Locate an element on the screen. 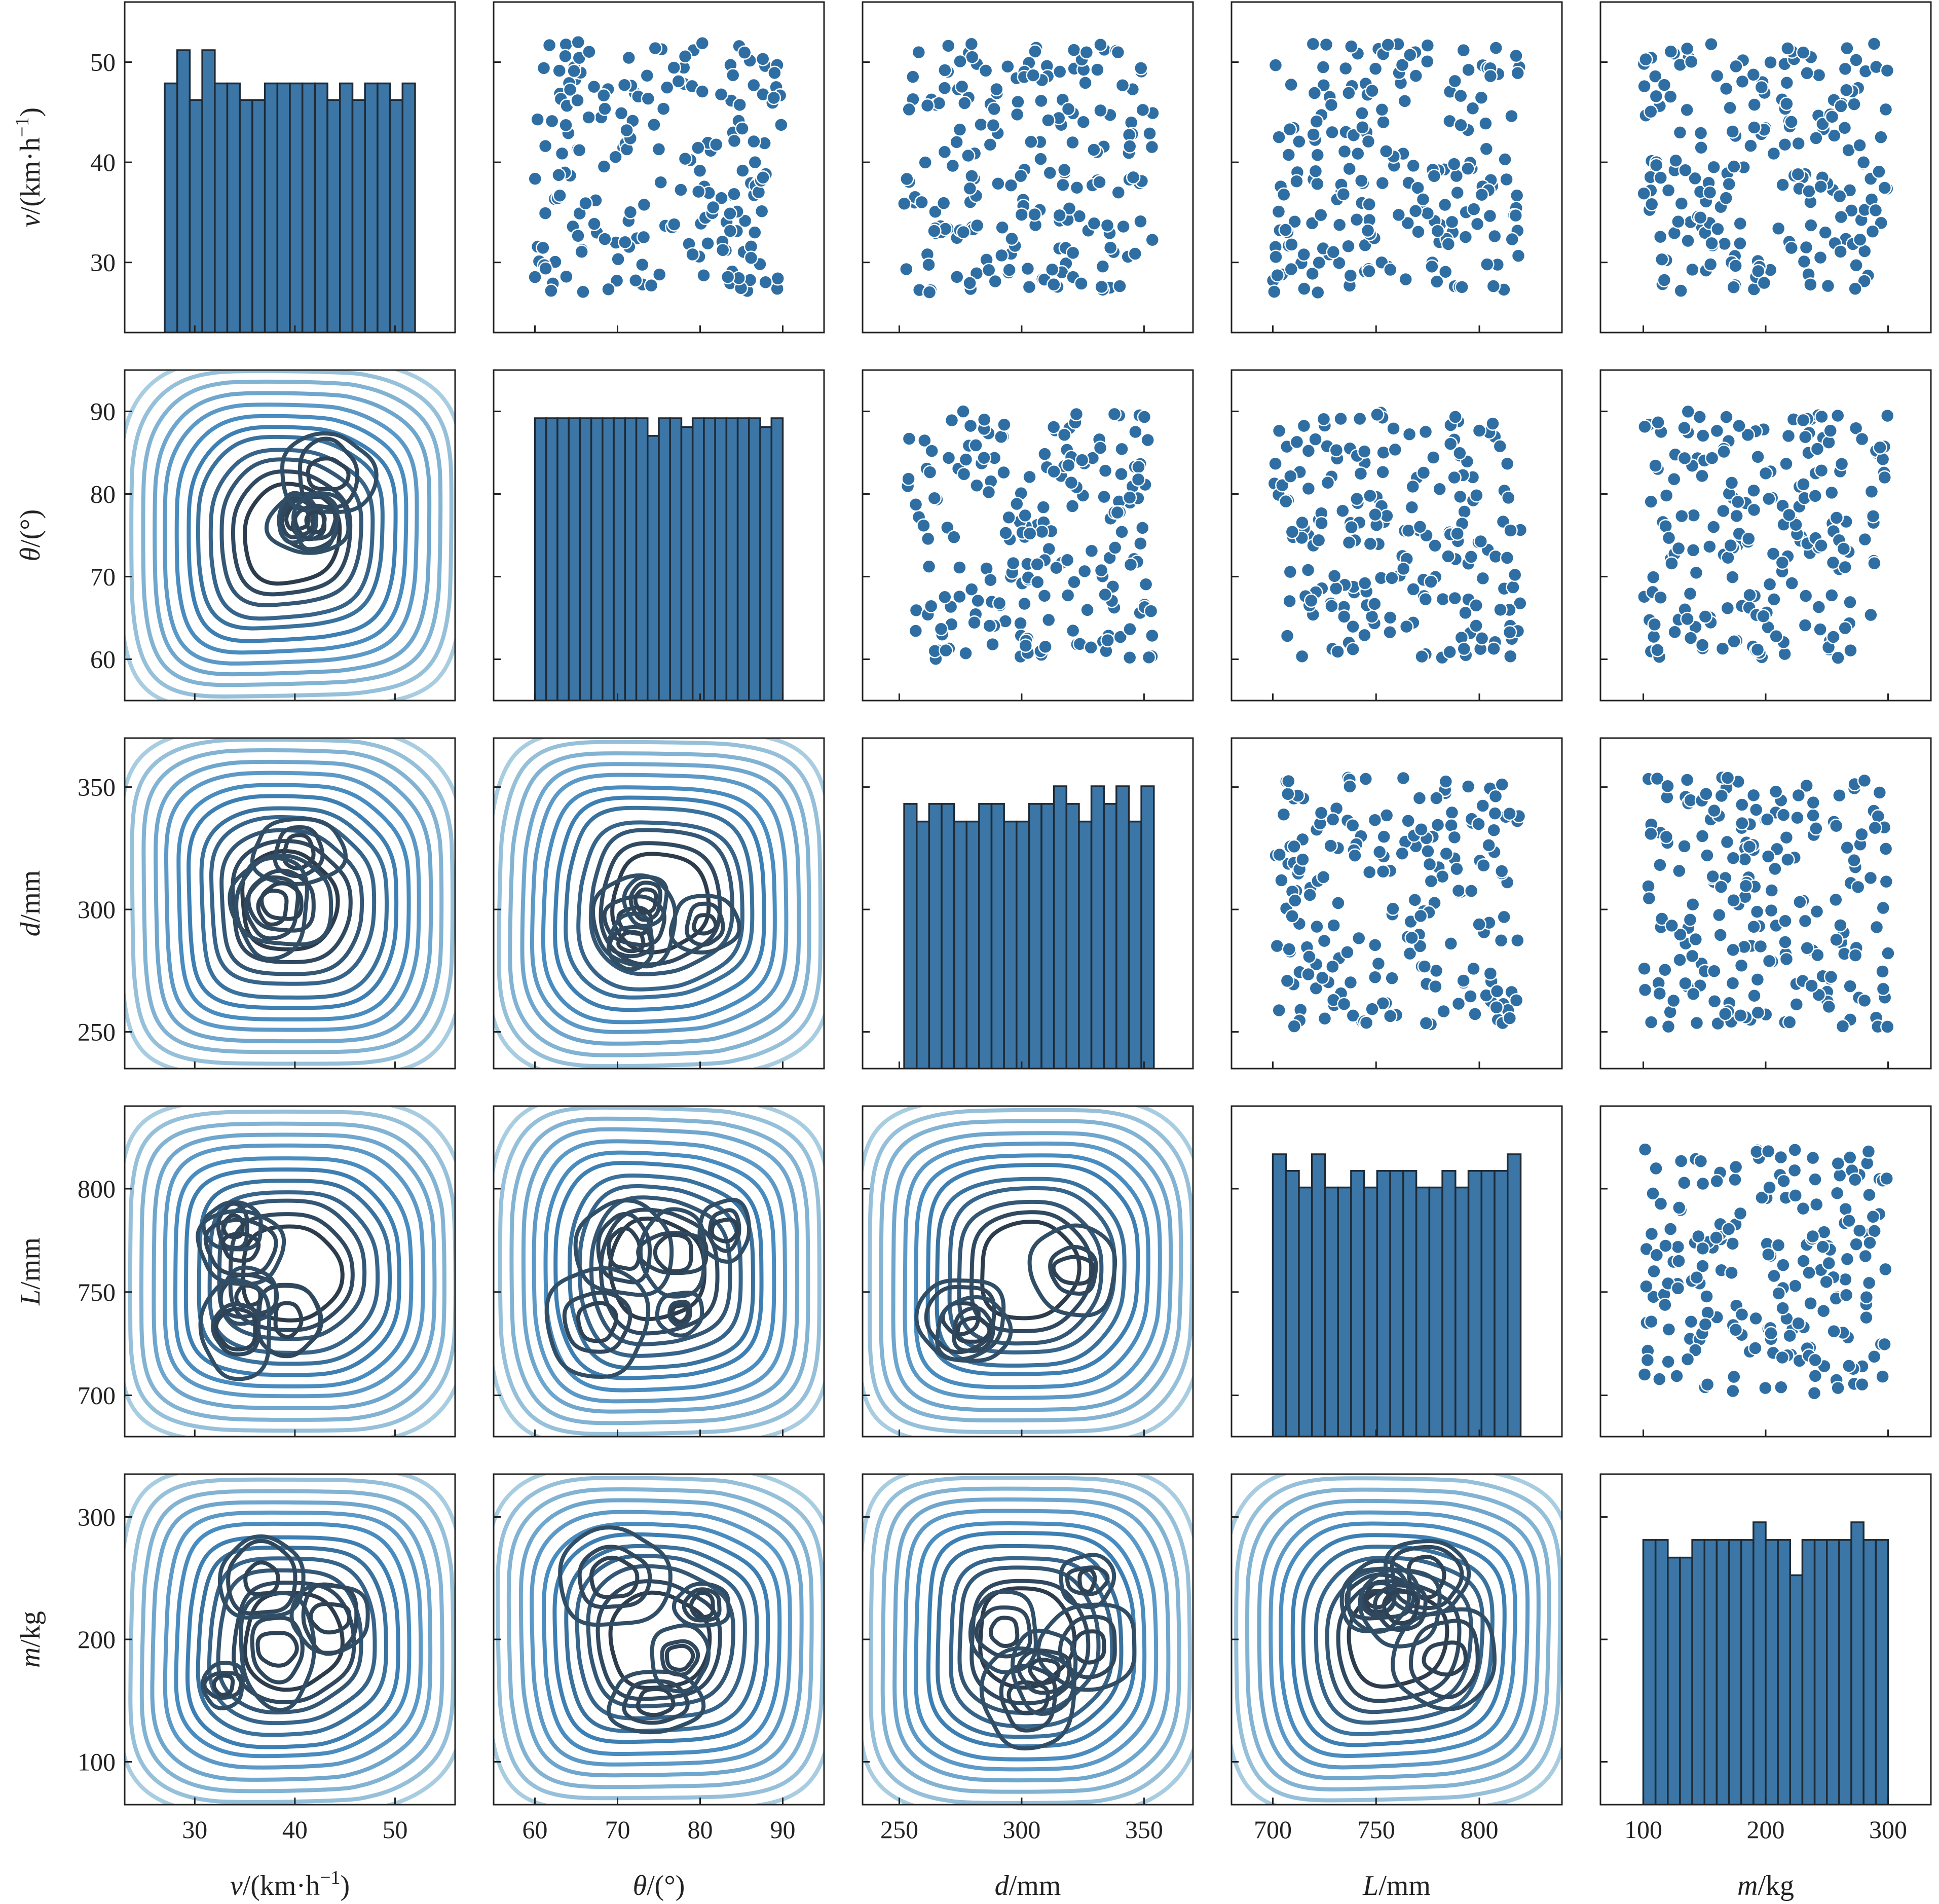 This screenshot has height=1904, width=1939. panel-theta-vs-v is located at coordinates (290, 535).